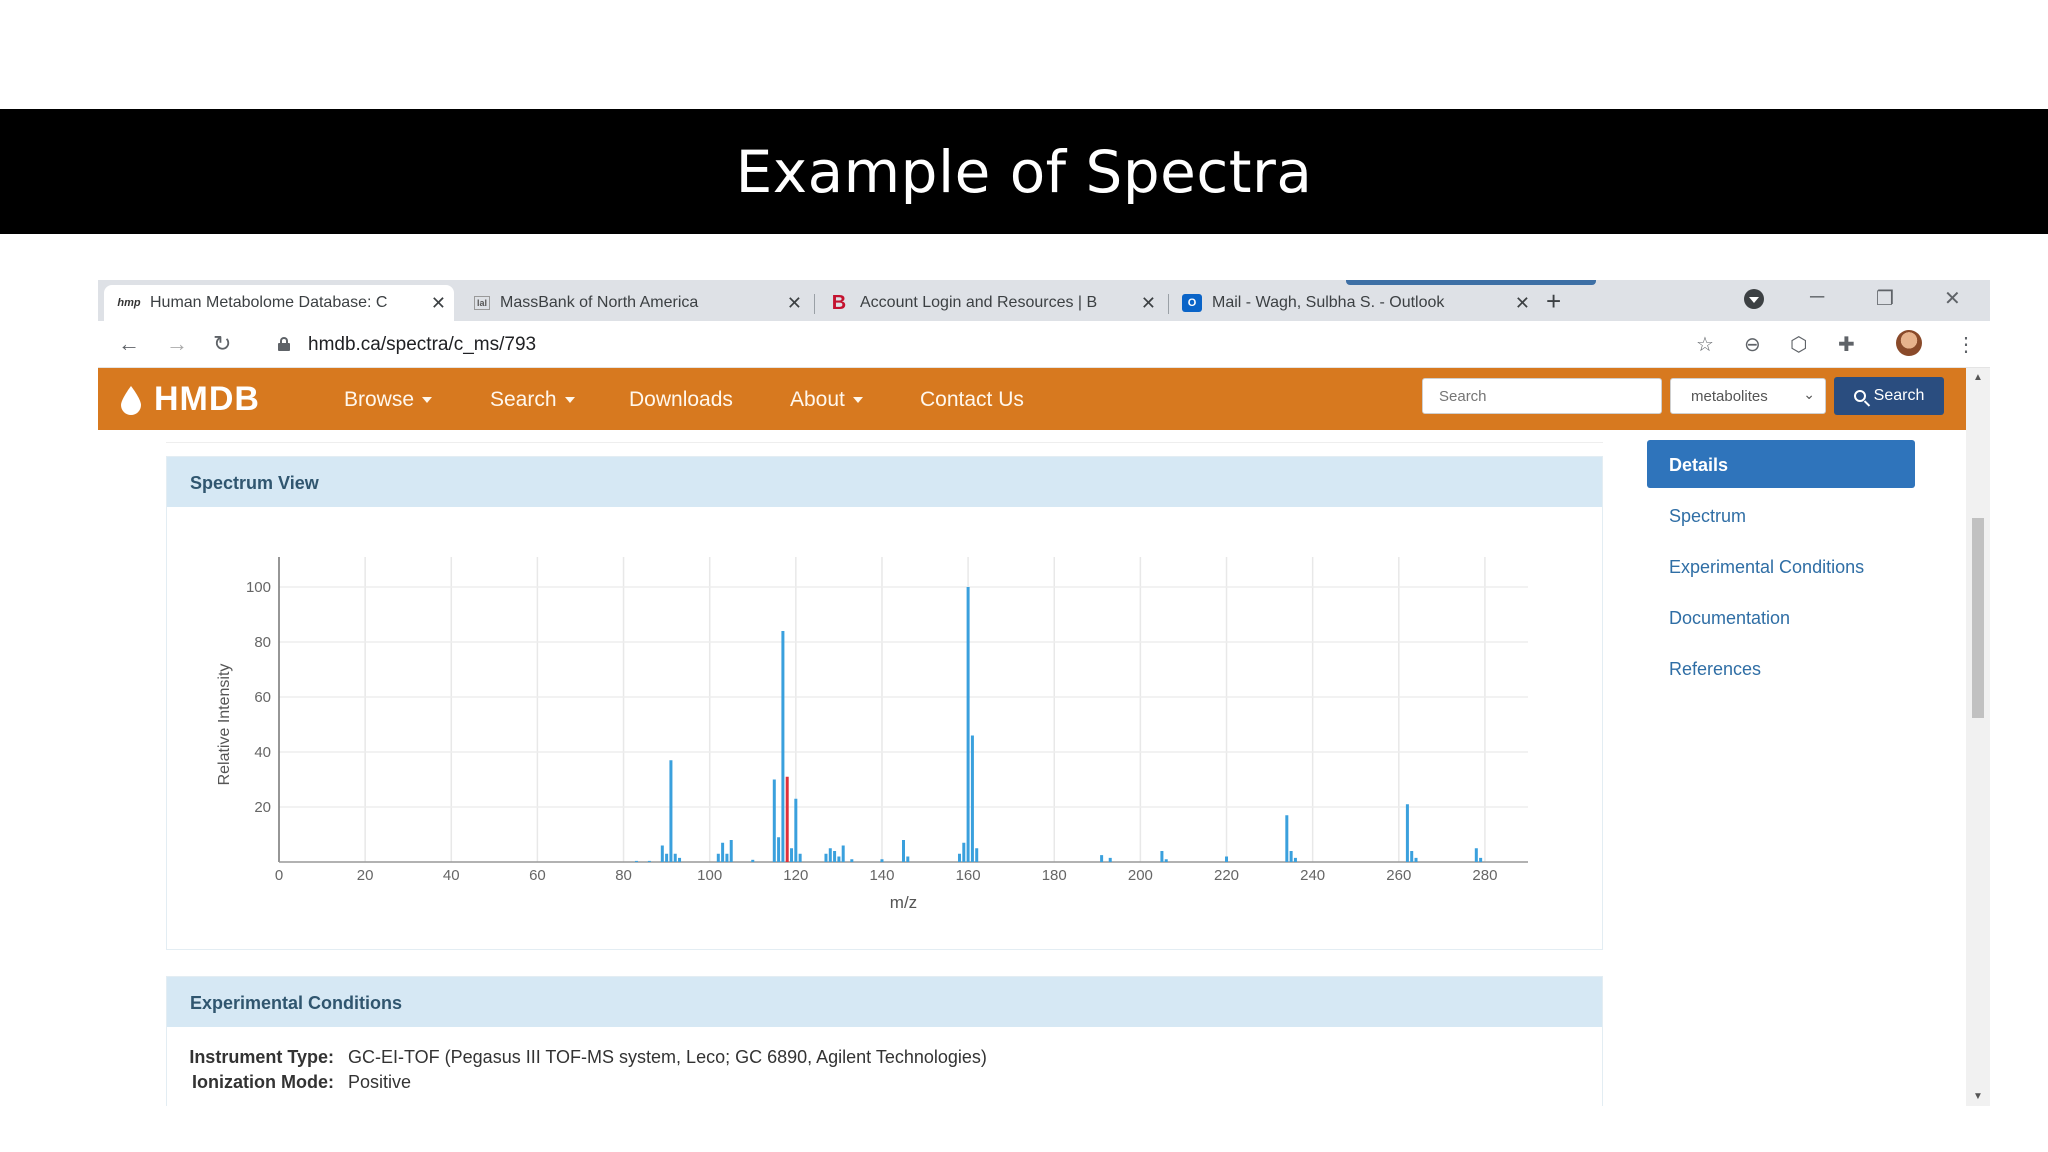  I want to click on site-search-button: Search, so click(1889, 396).